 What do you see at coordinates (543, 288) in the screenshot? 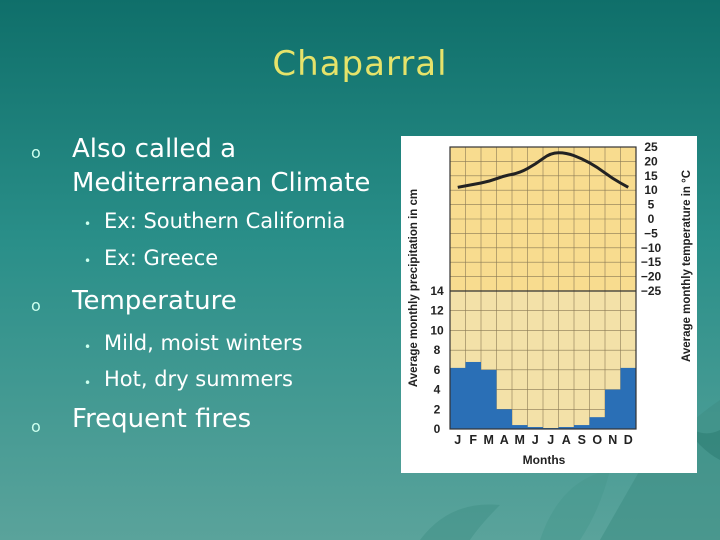
I see `chart-frame` at bounding box center [543, 288].